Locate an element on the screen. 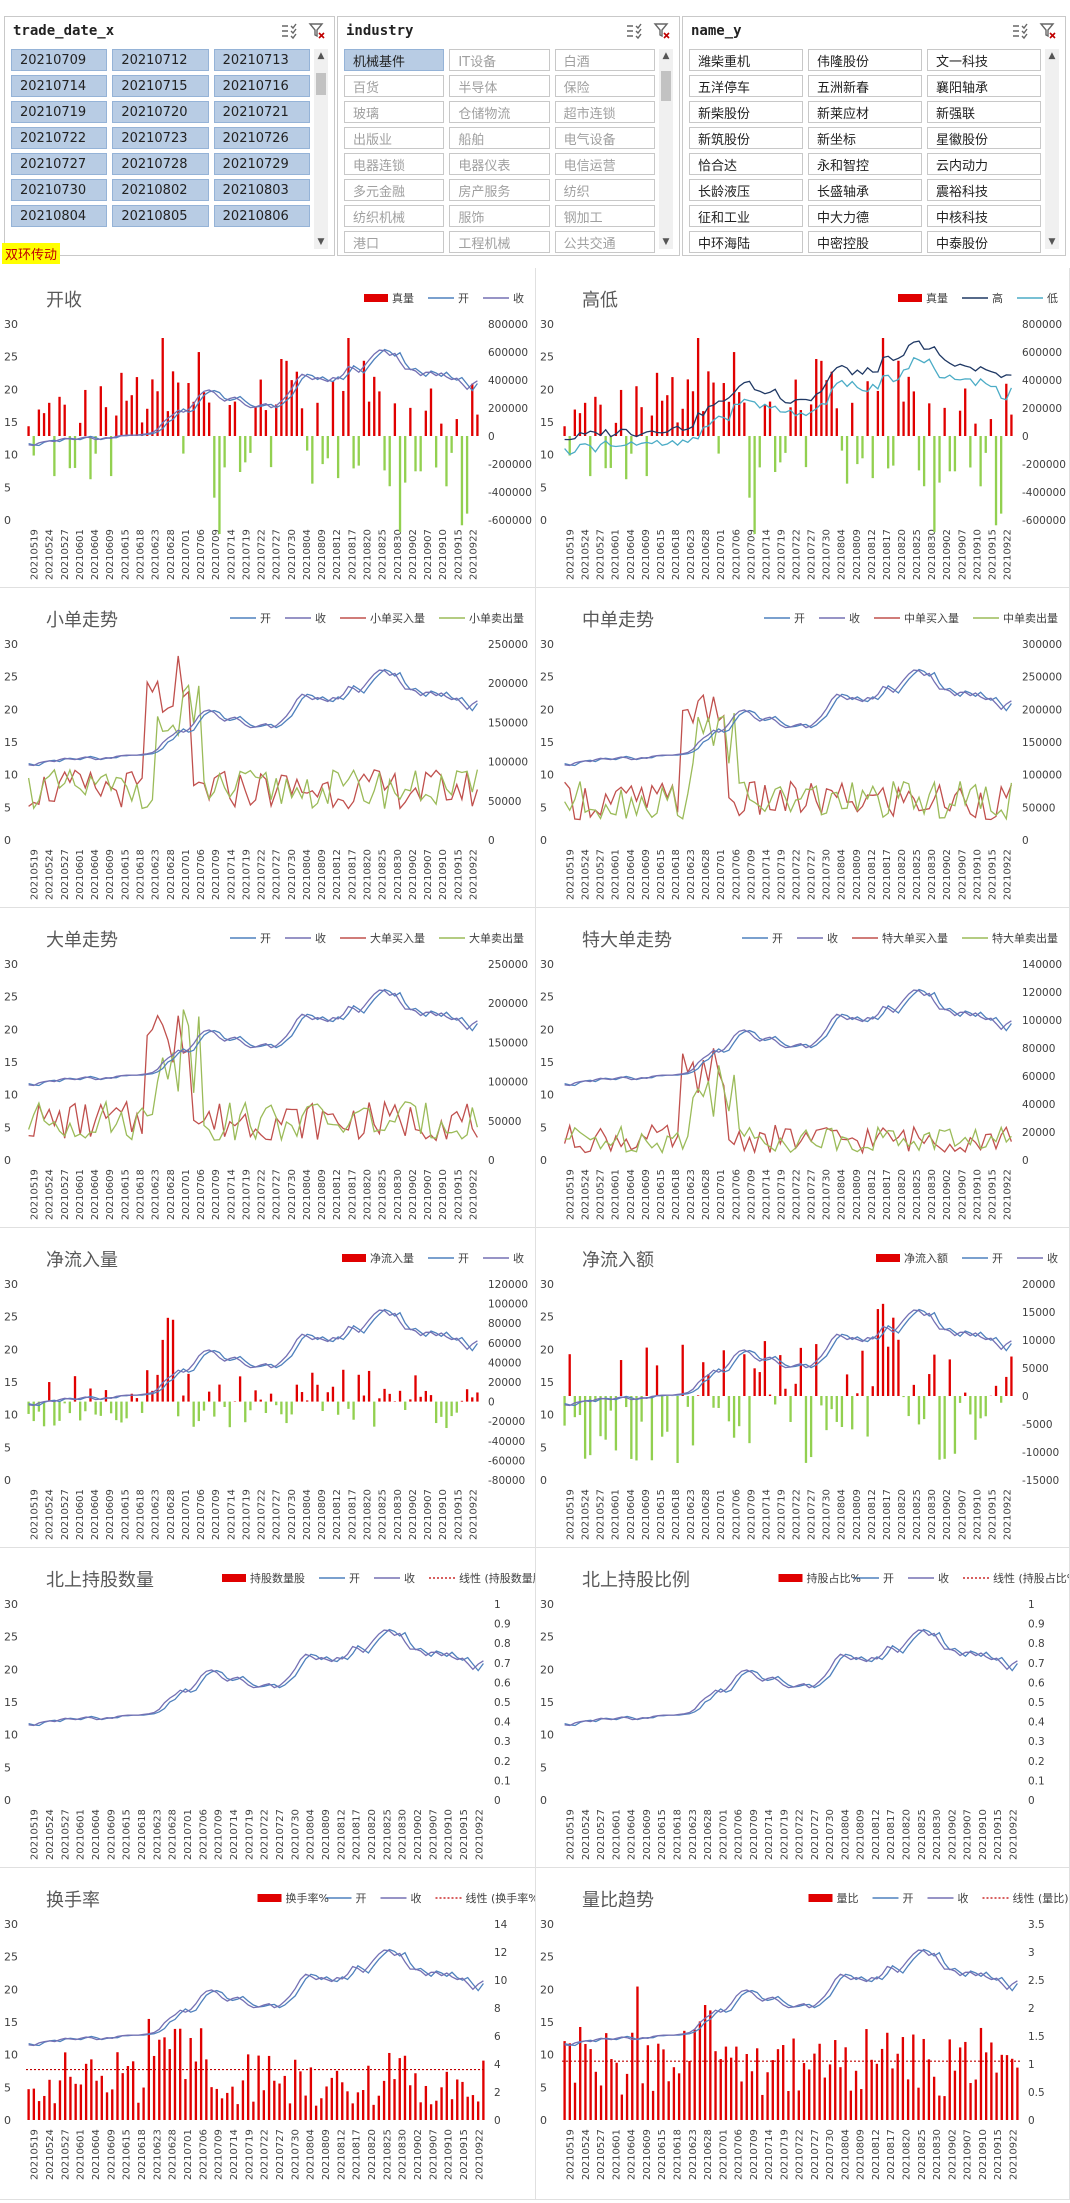  slicer-item: 中泰股份 is located at coordinates (984, 242).